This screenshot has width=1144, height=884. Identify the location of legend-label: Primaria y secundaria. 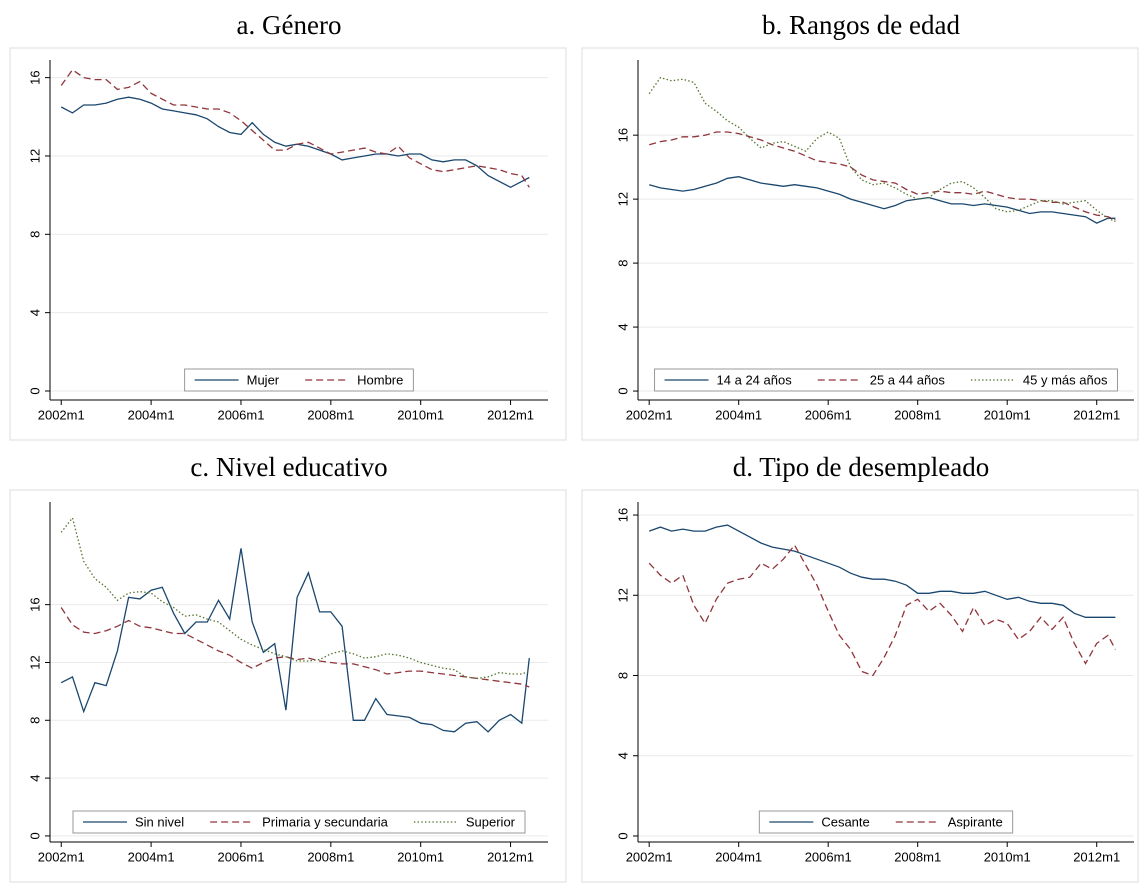
(325, 821).